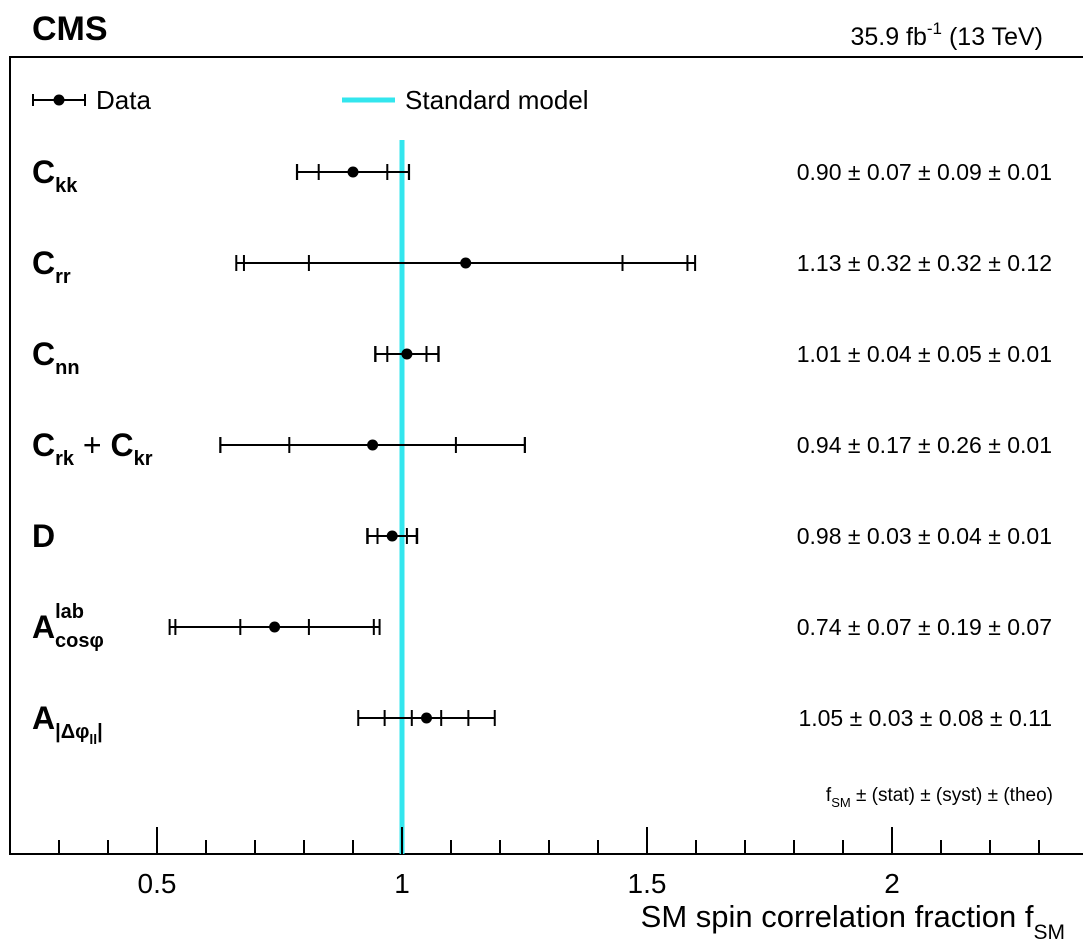 The image size is (1083, 945). I want to click on data-row: Alab cosφ 0.74 ± 0.07 ± 0.19 ± 0.07, so click(542, 626).